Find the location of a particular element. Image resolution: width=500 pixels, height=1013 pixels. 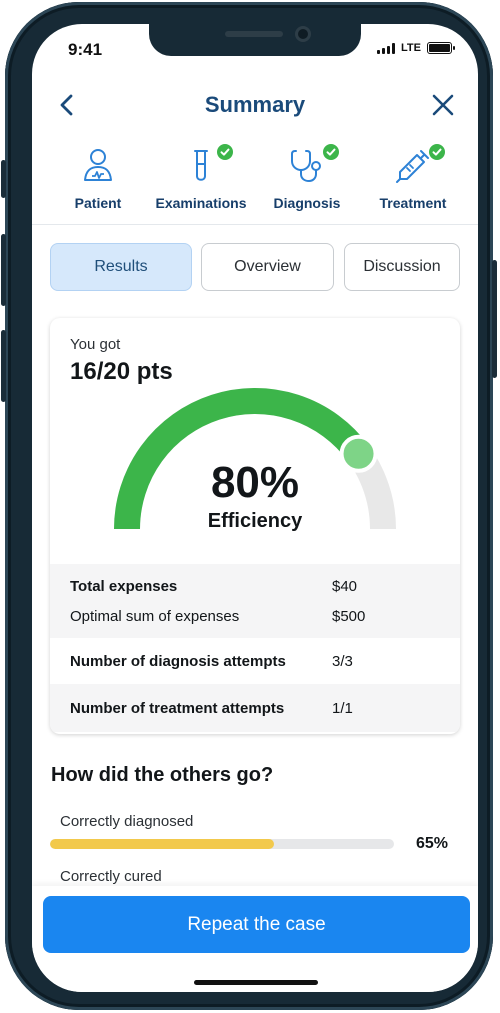

step-patient: Patient is located at coordinates (98, 178).